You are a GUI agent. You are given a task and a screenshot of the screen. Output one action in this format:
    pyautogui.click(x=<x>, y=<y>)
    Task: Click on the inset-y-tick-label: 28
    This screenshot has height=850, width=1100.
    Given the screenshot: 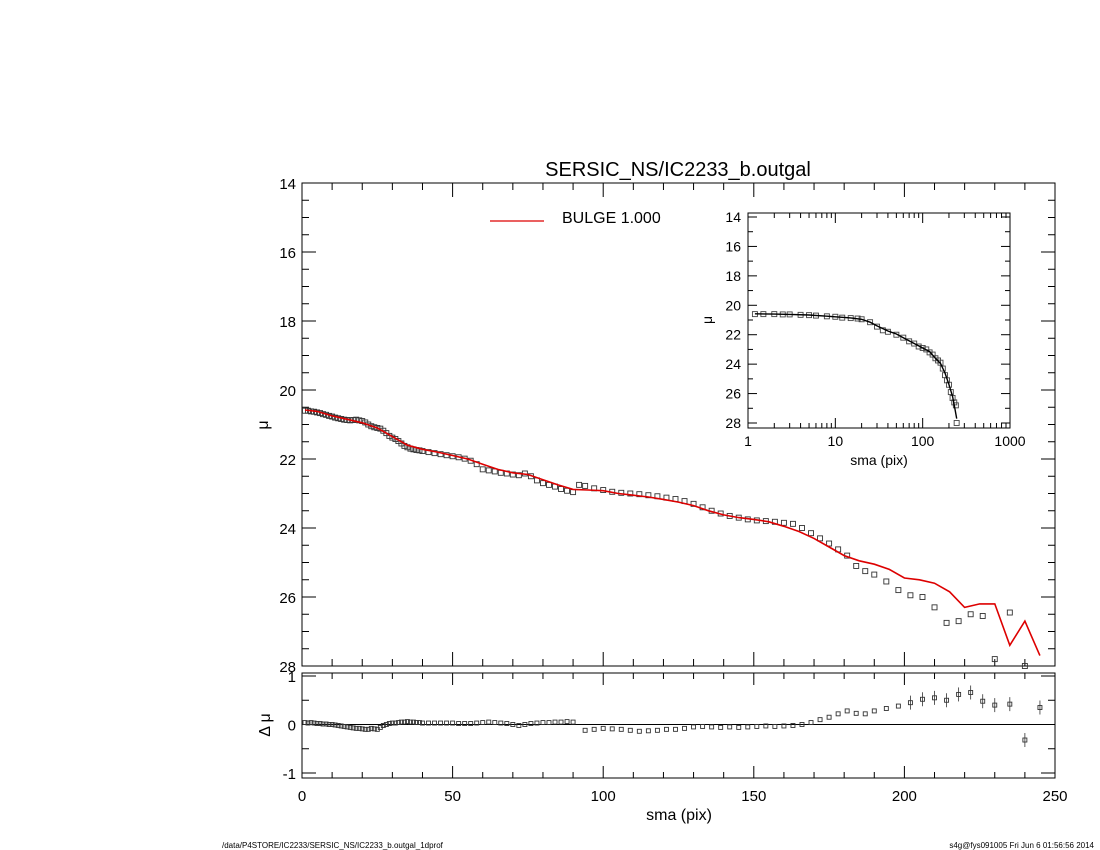 What is the action you would take?
    pyautogui.click(x=733, y=423)
    